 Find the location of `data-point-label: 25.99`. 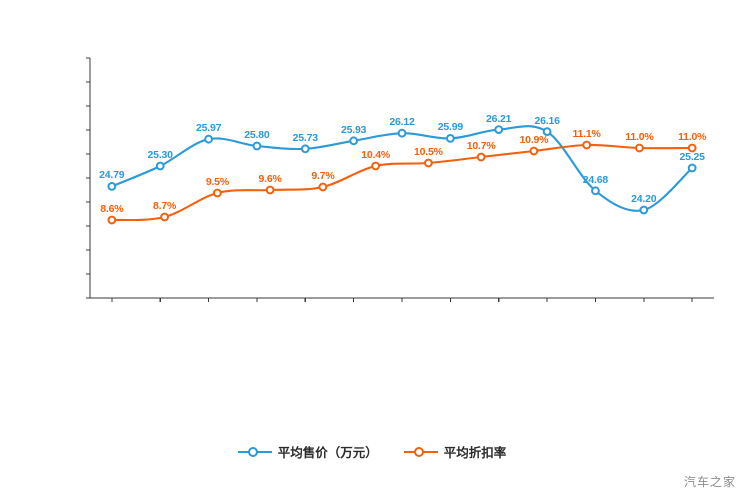

data-point-label: 25.99 is located at coordinates (450, 127).